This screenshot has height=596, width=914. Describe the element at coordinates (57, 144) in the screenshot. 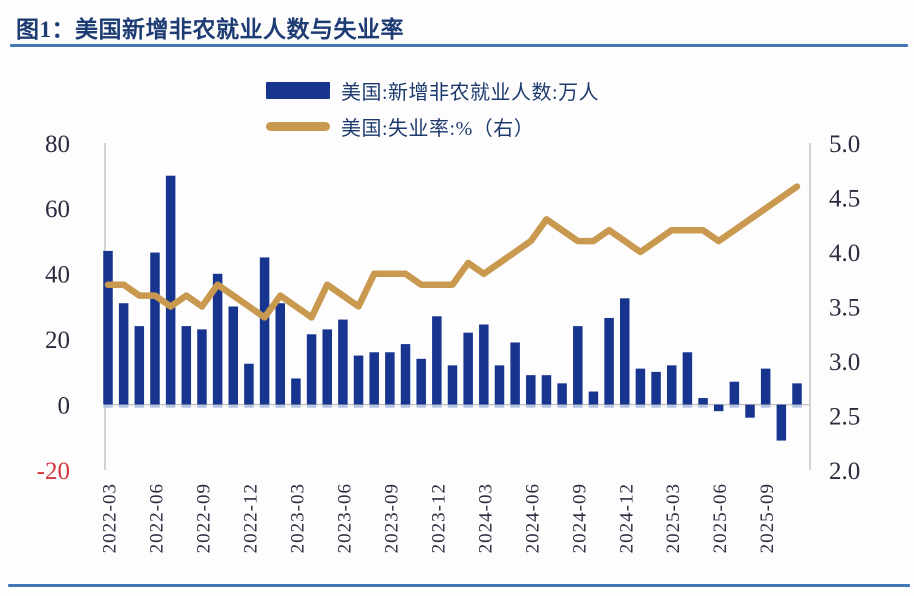

I see `left-tick-label: 80` at that location.